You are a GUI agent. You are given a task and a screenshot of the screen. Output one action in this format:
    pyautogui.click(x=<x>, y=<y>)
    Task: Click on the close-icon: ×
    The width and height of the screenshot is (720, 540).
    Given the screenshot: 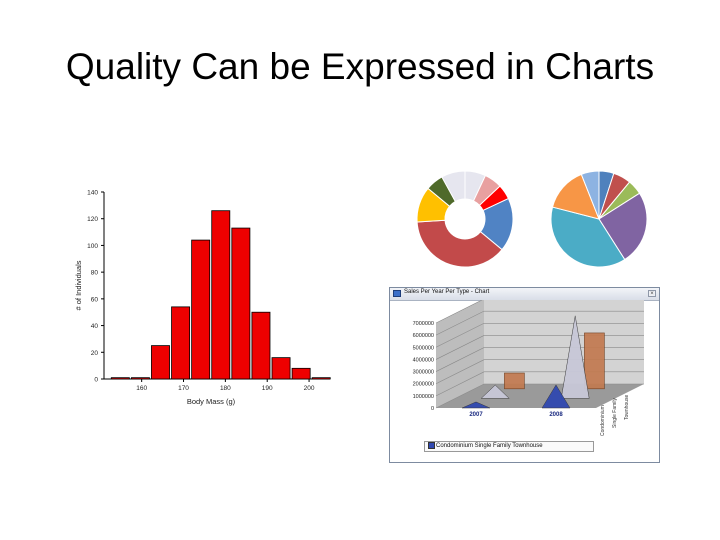 What is the action you would take?
    pyautogui.click(x=652, y=293)
    